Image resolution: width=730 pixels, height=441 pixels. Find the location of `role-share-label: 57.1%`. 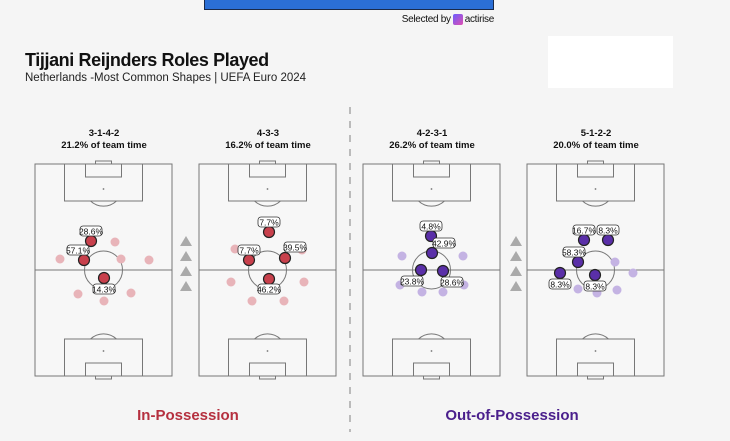

role-share-label: 57.1% is located at coordinates (78, 250).